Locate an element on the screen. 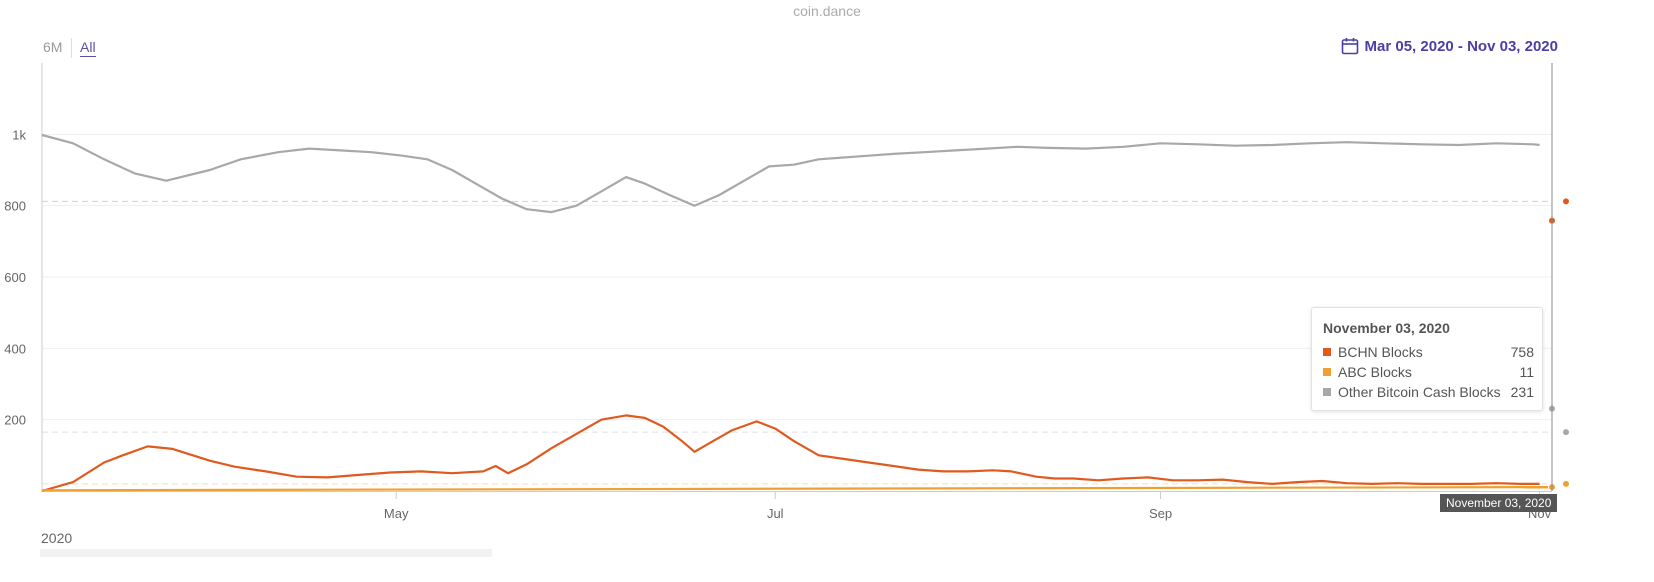 This screenshot has height=582, width=1654. tooltip-series-name: BCHN Blocks is located at coordinates (1380, 352).